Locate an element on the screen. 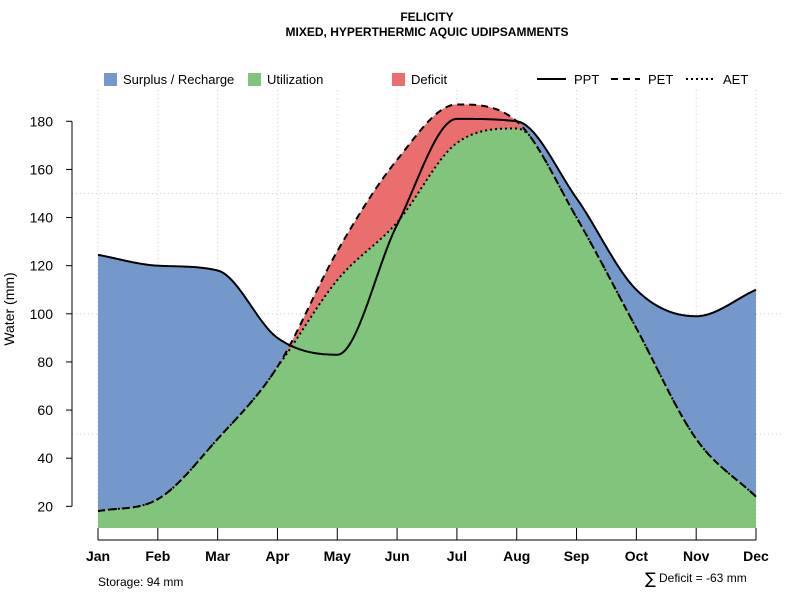 Image resolution: width=800 pixels, height=600 pixels. chart-title: FELICITY is located at coordinates (426, 17).